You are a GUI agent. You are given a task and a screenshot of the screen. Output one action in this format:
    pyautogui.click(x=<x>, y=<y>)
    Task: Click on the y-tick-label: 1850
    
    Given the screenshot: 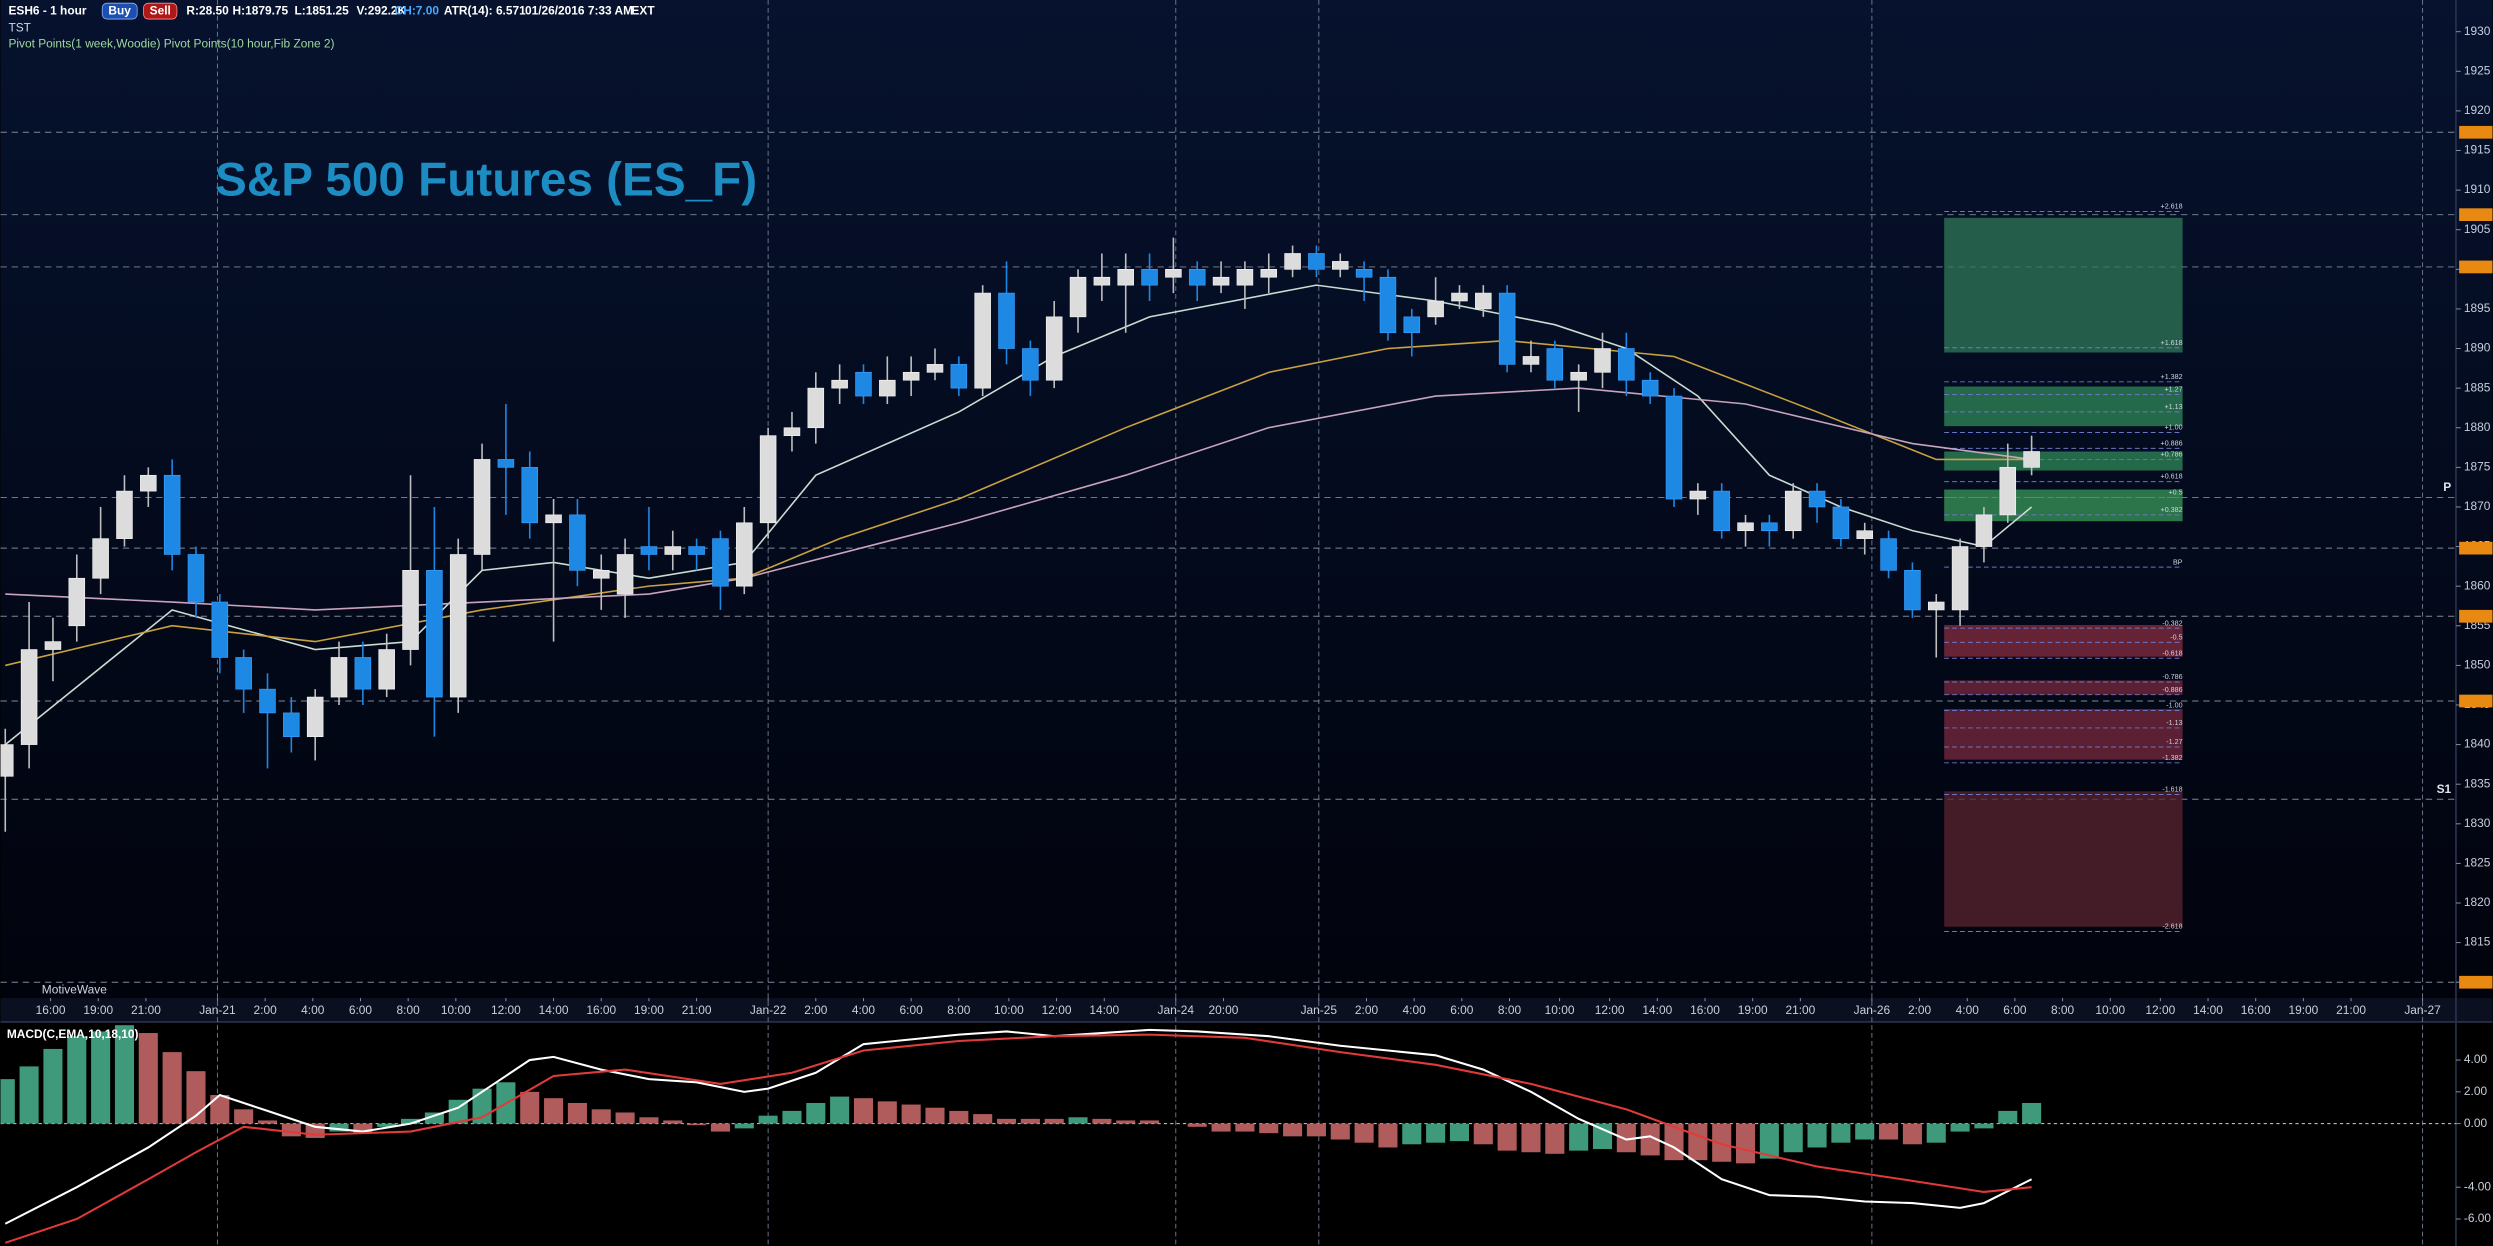 What is the action you would take?
    pyautogui.click(x=2477, y=665)
    